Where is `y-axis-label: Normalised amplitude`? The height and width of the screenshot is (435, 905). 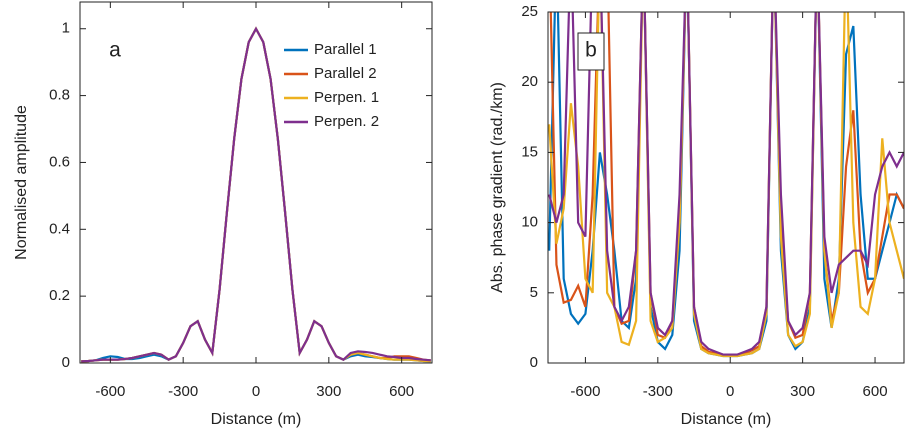 y-axis-label: Normalised amplitude is located at coordinates (21, 182).